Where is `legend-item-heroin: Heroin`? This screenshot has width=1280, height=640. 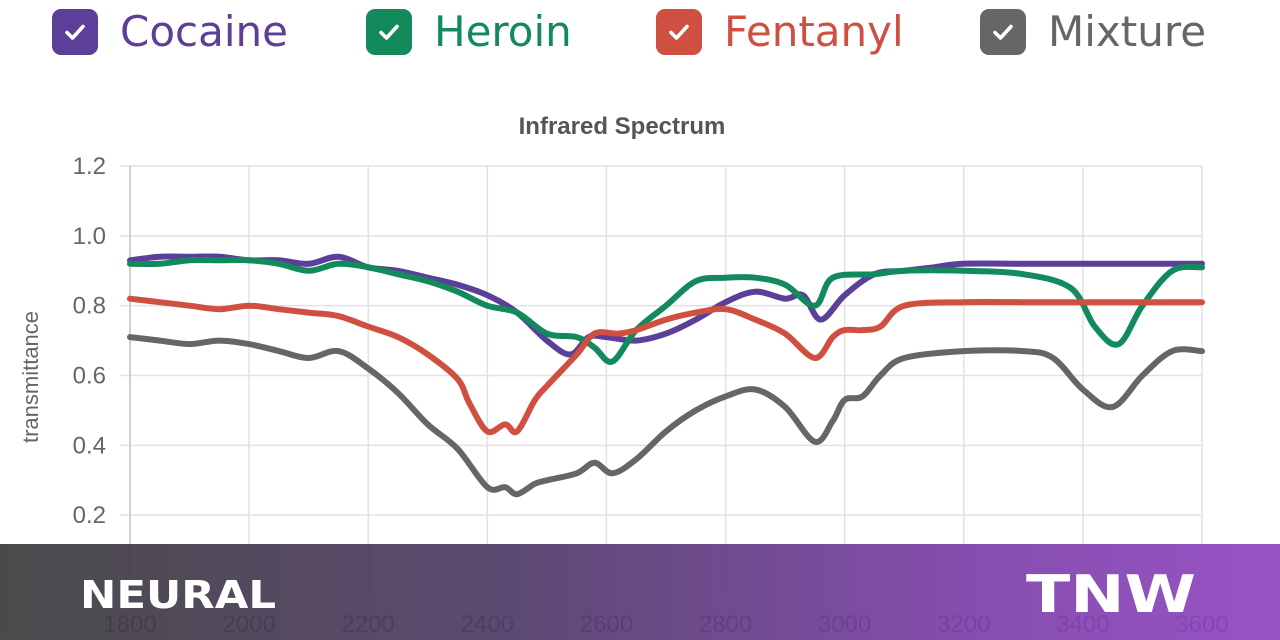 legend-item-heroin: Heroin is located at coordinates (469, 32).